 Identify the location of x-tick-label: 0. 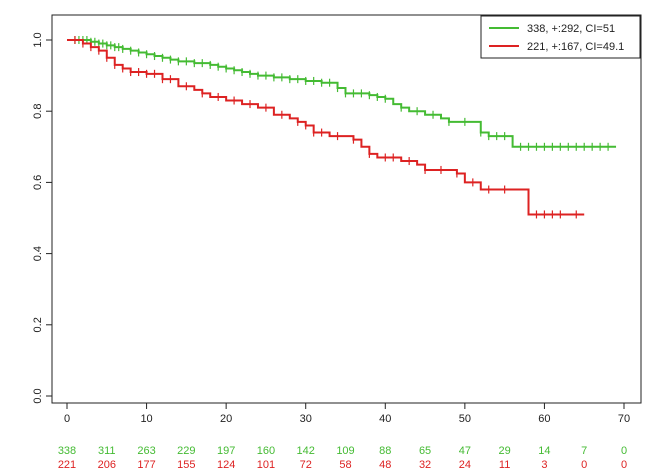
(67, 419).